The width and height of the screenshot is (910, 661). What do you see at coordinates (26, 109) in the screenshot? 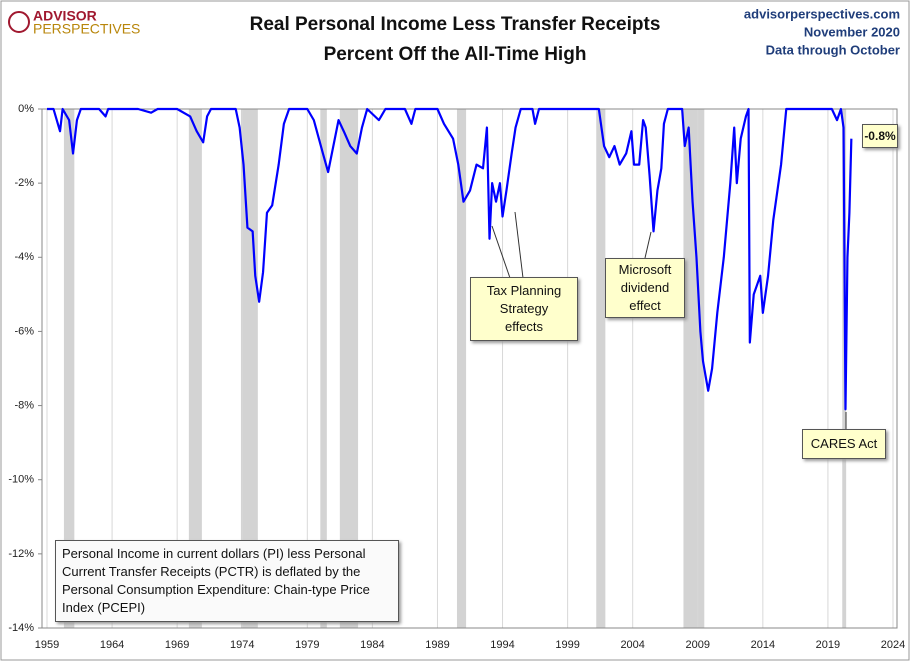
I see `y-tick-label: 0%` at bounding box center [26, 109].